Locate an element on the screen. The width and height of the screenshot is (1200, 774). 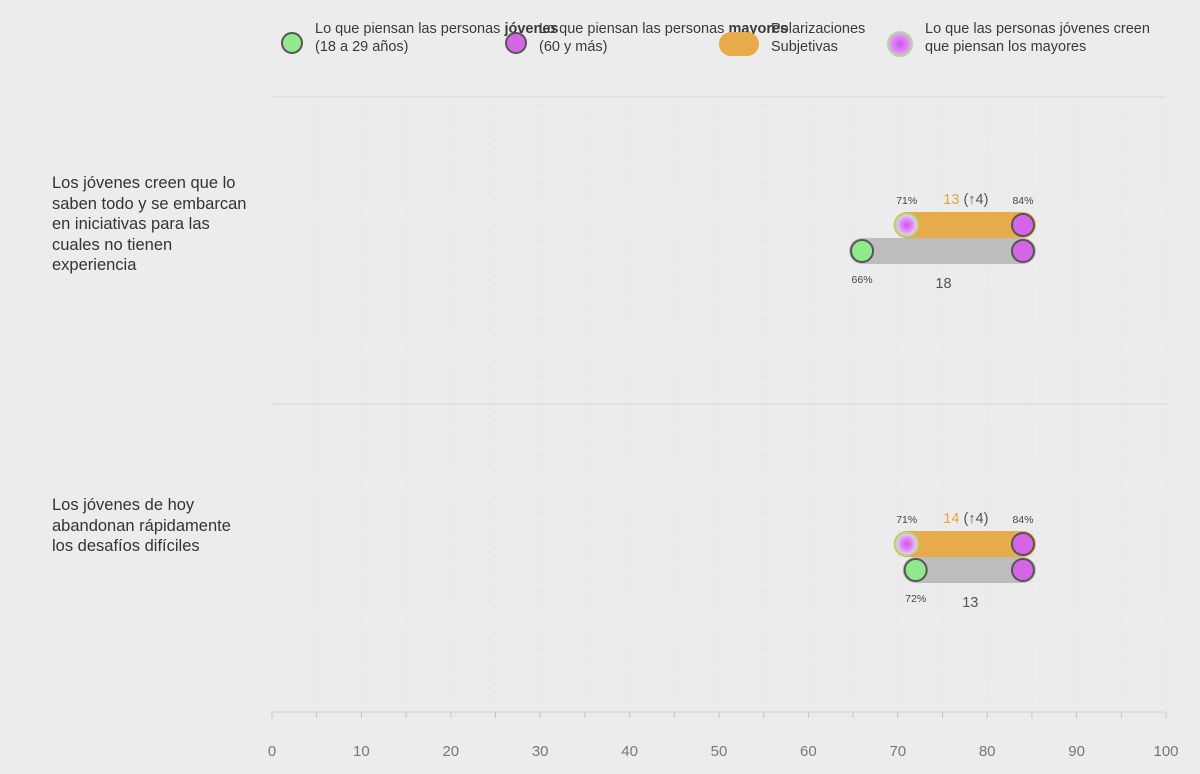
old-marker-icon is located at coordinates (516, 43).